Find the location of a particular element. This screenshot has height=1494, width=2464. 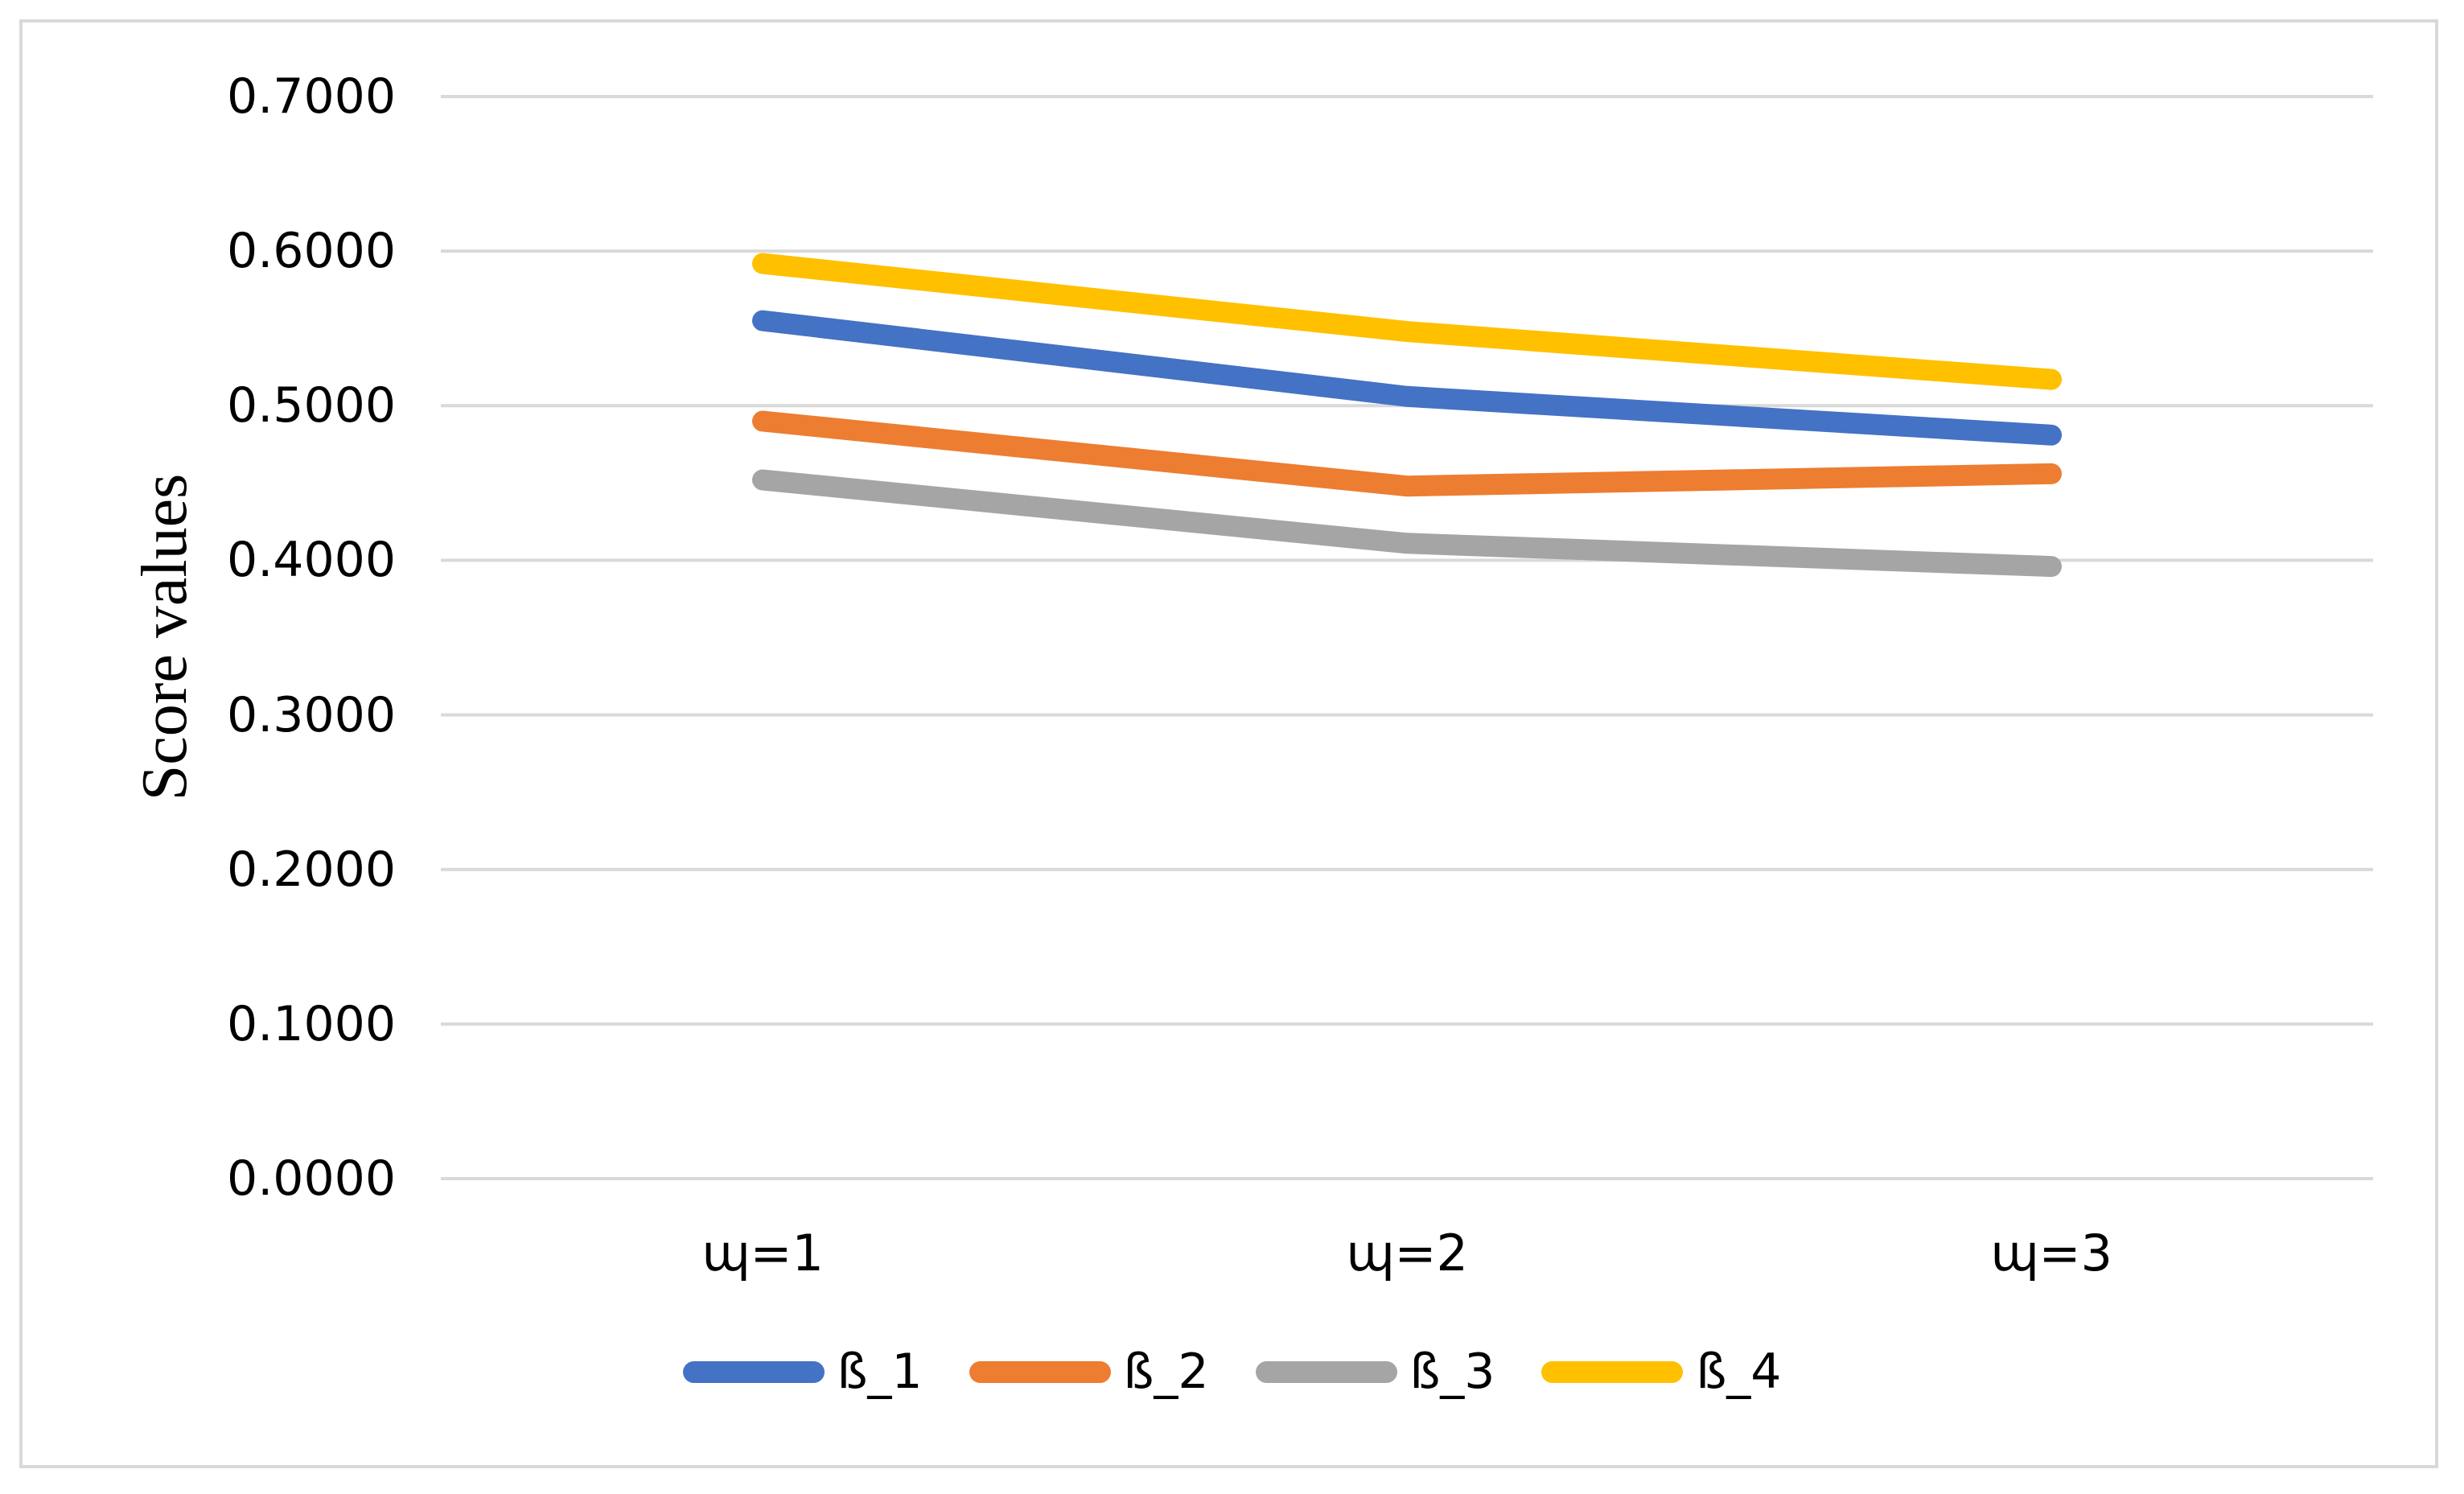

series-lines is located at coordinates (1407, 415).